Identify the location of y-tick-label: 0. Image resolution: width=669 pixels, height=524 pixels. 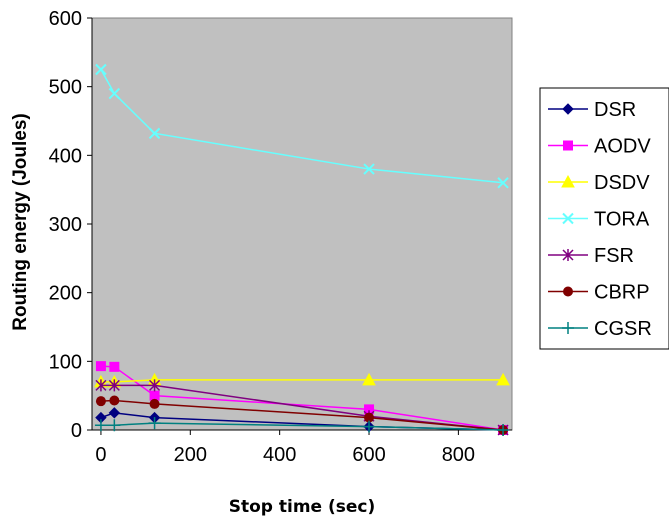
(76, 431).